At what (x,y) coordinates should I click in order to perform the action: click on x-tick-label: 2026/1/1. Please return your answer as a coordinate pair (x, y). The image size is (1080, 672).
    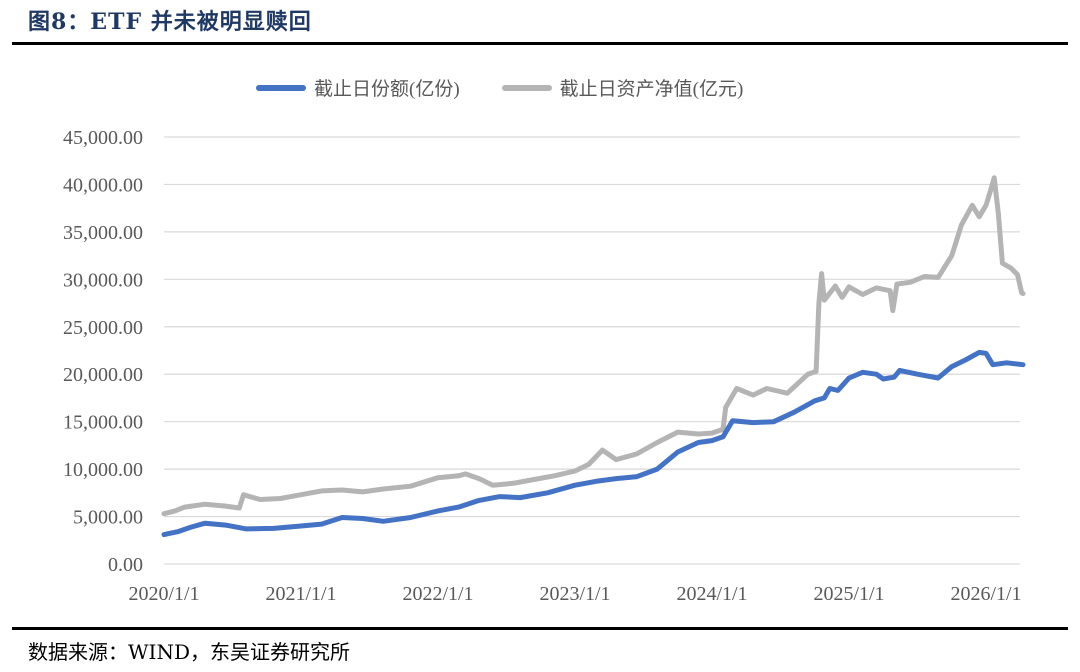
    Looking at the image, I should click on (985, 594).